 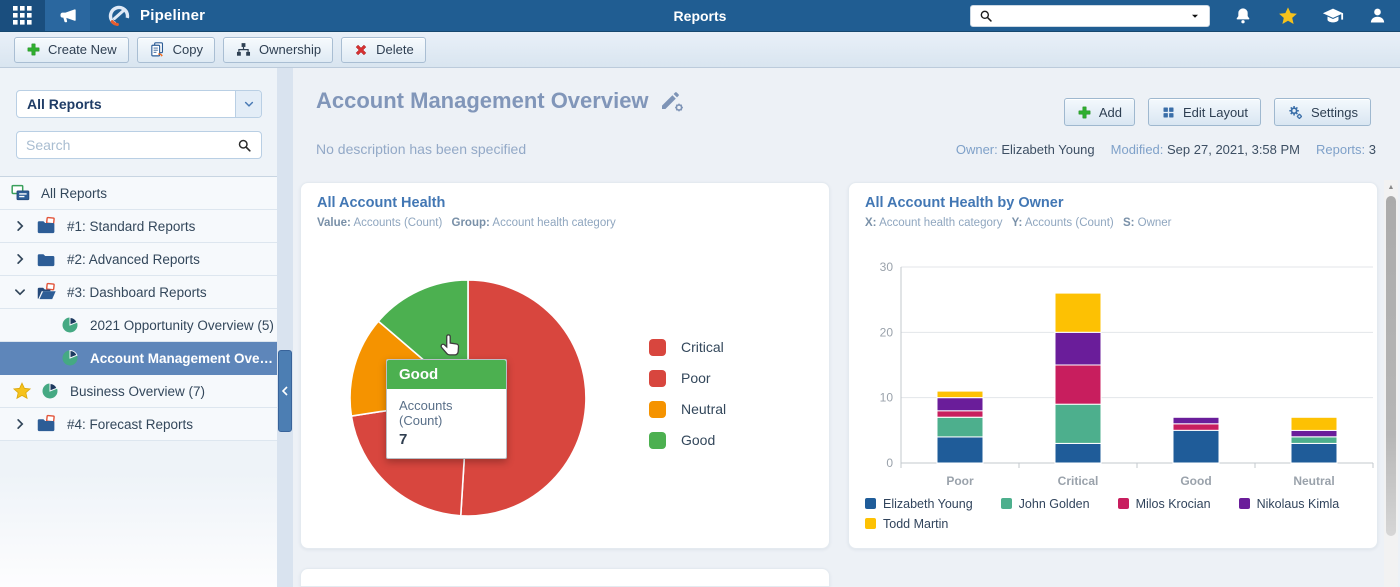 What do you see at coordinates (964, 203) in the screenshot?
I see `widget-title: All Account Health by Owner` at bounding box center [964, 203].